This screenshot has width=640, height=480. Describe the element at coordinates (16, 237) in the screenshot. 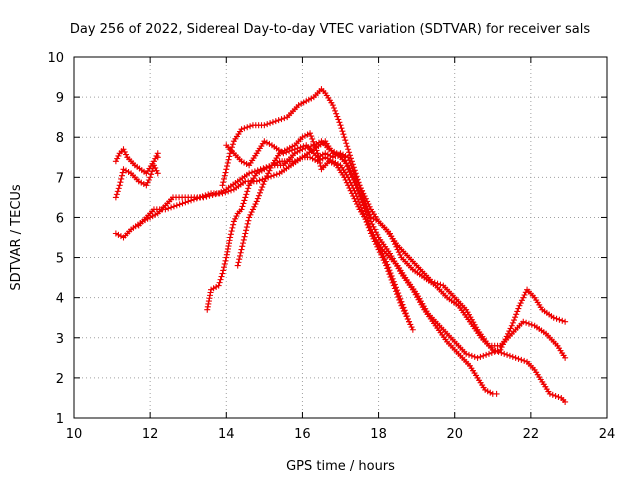

I see `y-axis-label: SDTVAR / TECUs` at that location.